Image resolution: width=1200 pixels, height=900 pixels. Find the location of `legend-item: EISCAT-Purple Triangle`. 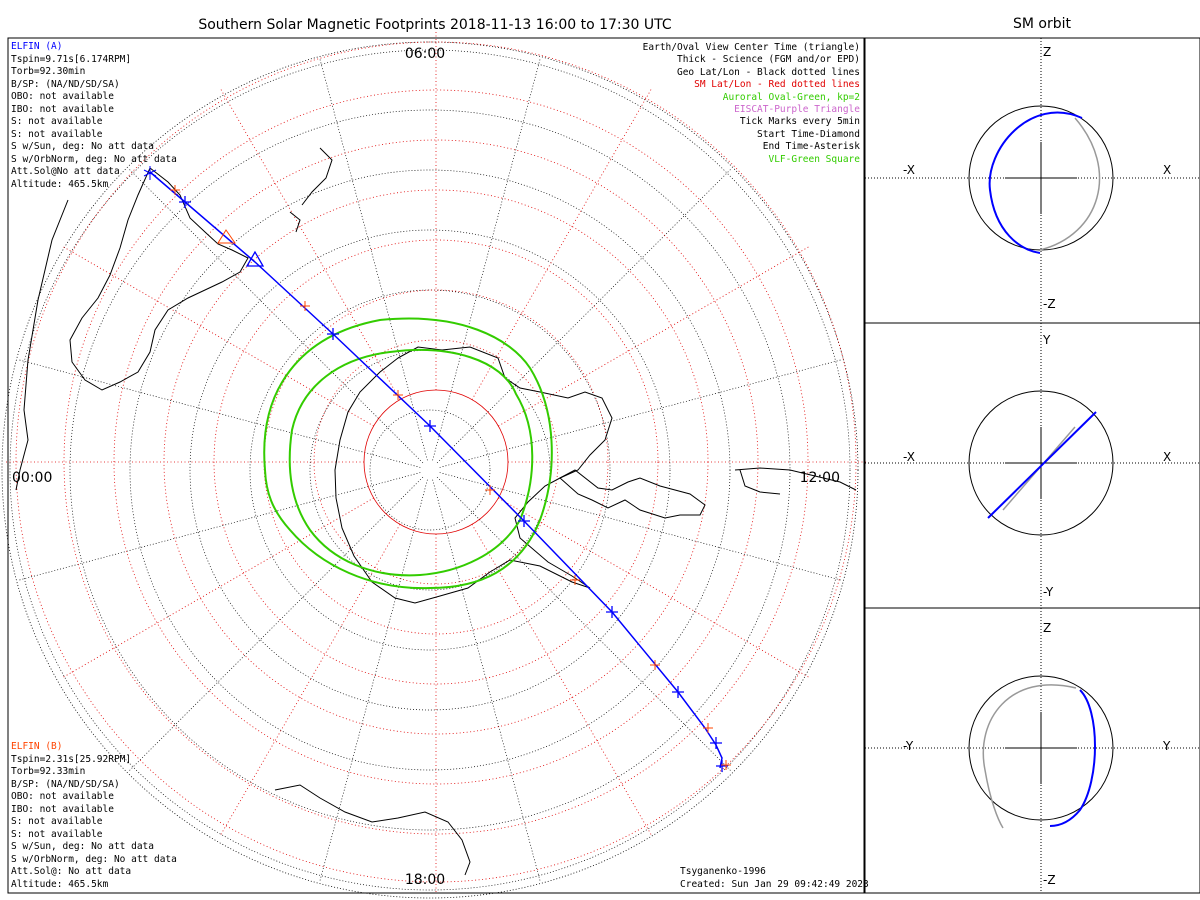

legend-item: EISCAT-Purple Triangle is located at coordinates (797, 109).